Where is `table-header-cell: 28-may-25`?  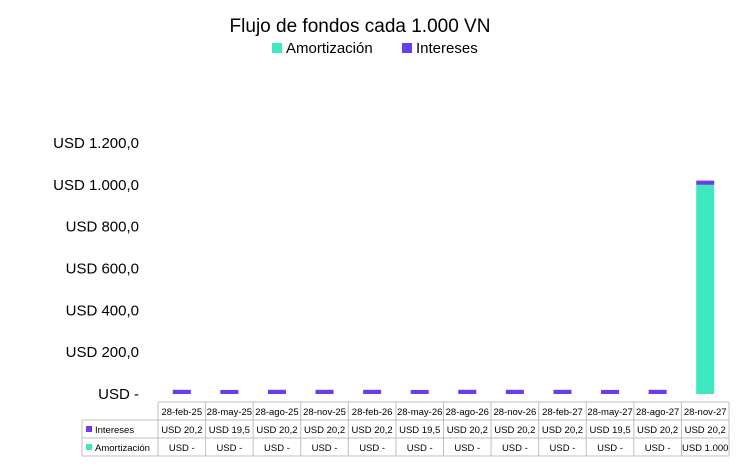 table-header-cell: 28-may-25 is located at coordinates (229, 412).